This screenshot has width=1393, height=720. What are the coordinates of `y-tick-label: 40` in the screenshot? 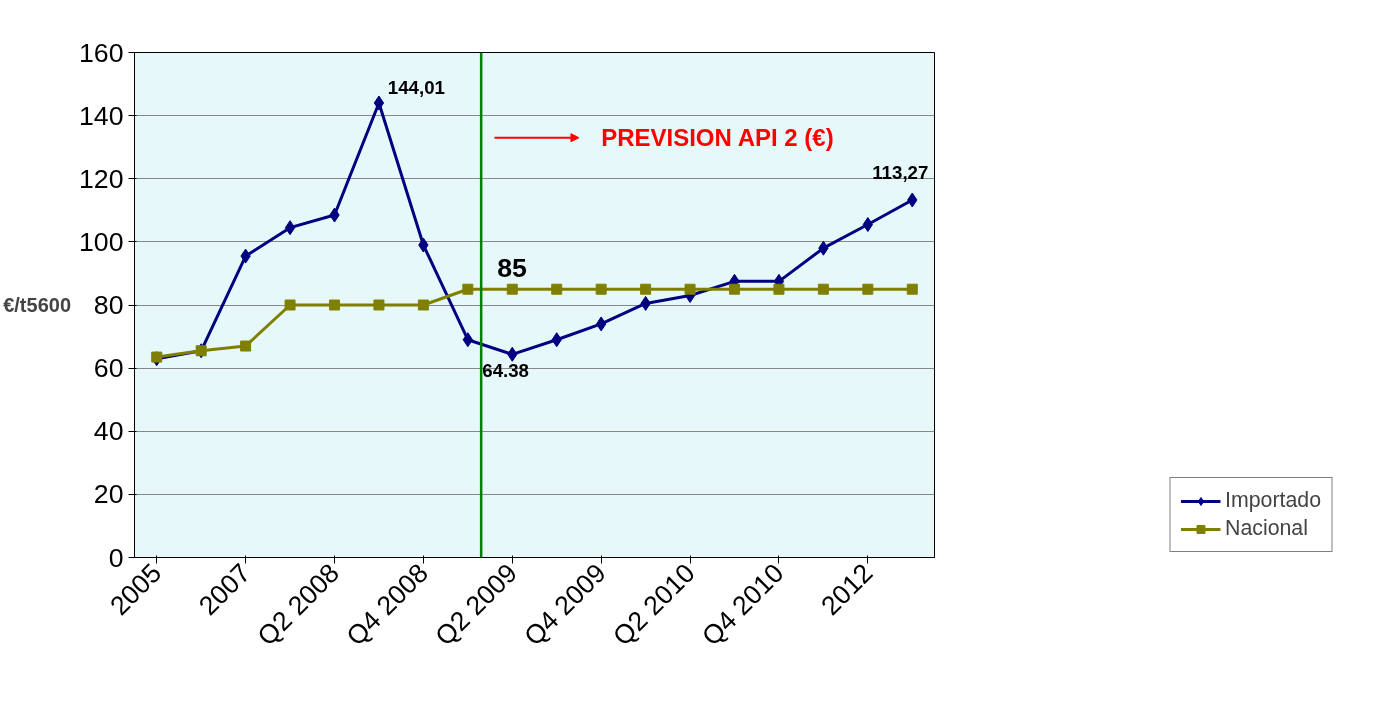 It's located at (108, 431).